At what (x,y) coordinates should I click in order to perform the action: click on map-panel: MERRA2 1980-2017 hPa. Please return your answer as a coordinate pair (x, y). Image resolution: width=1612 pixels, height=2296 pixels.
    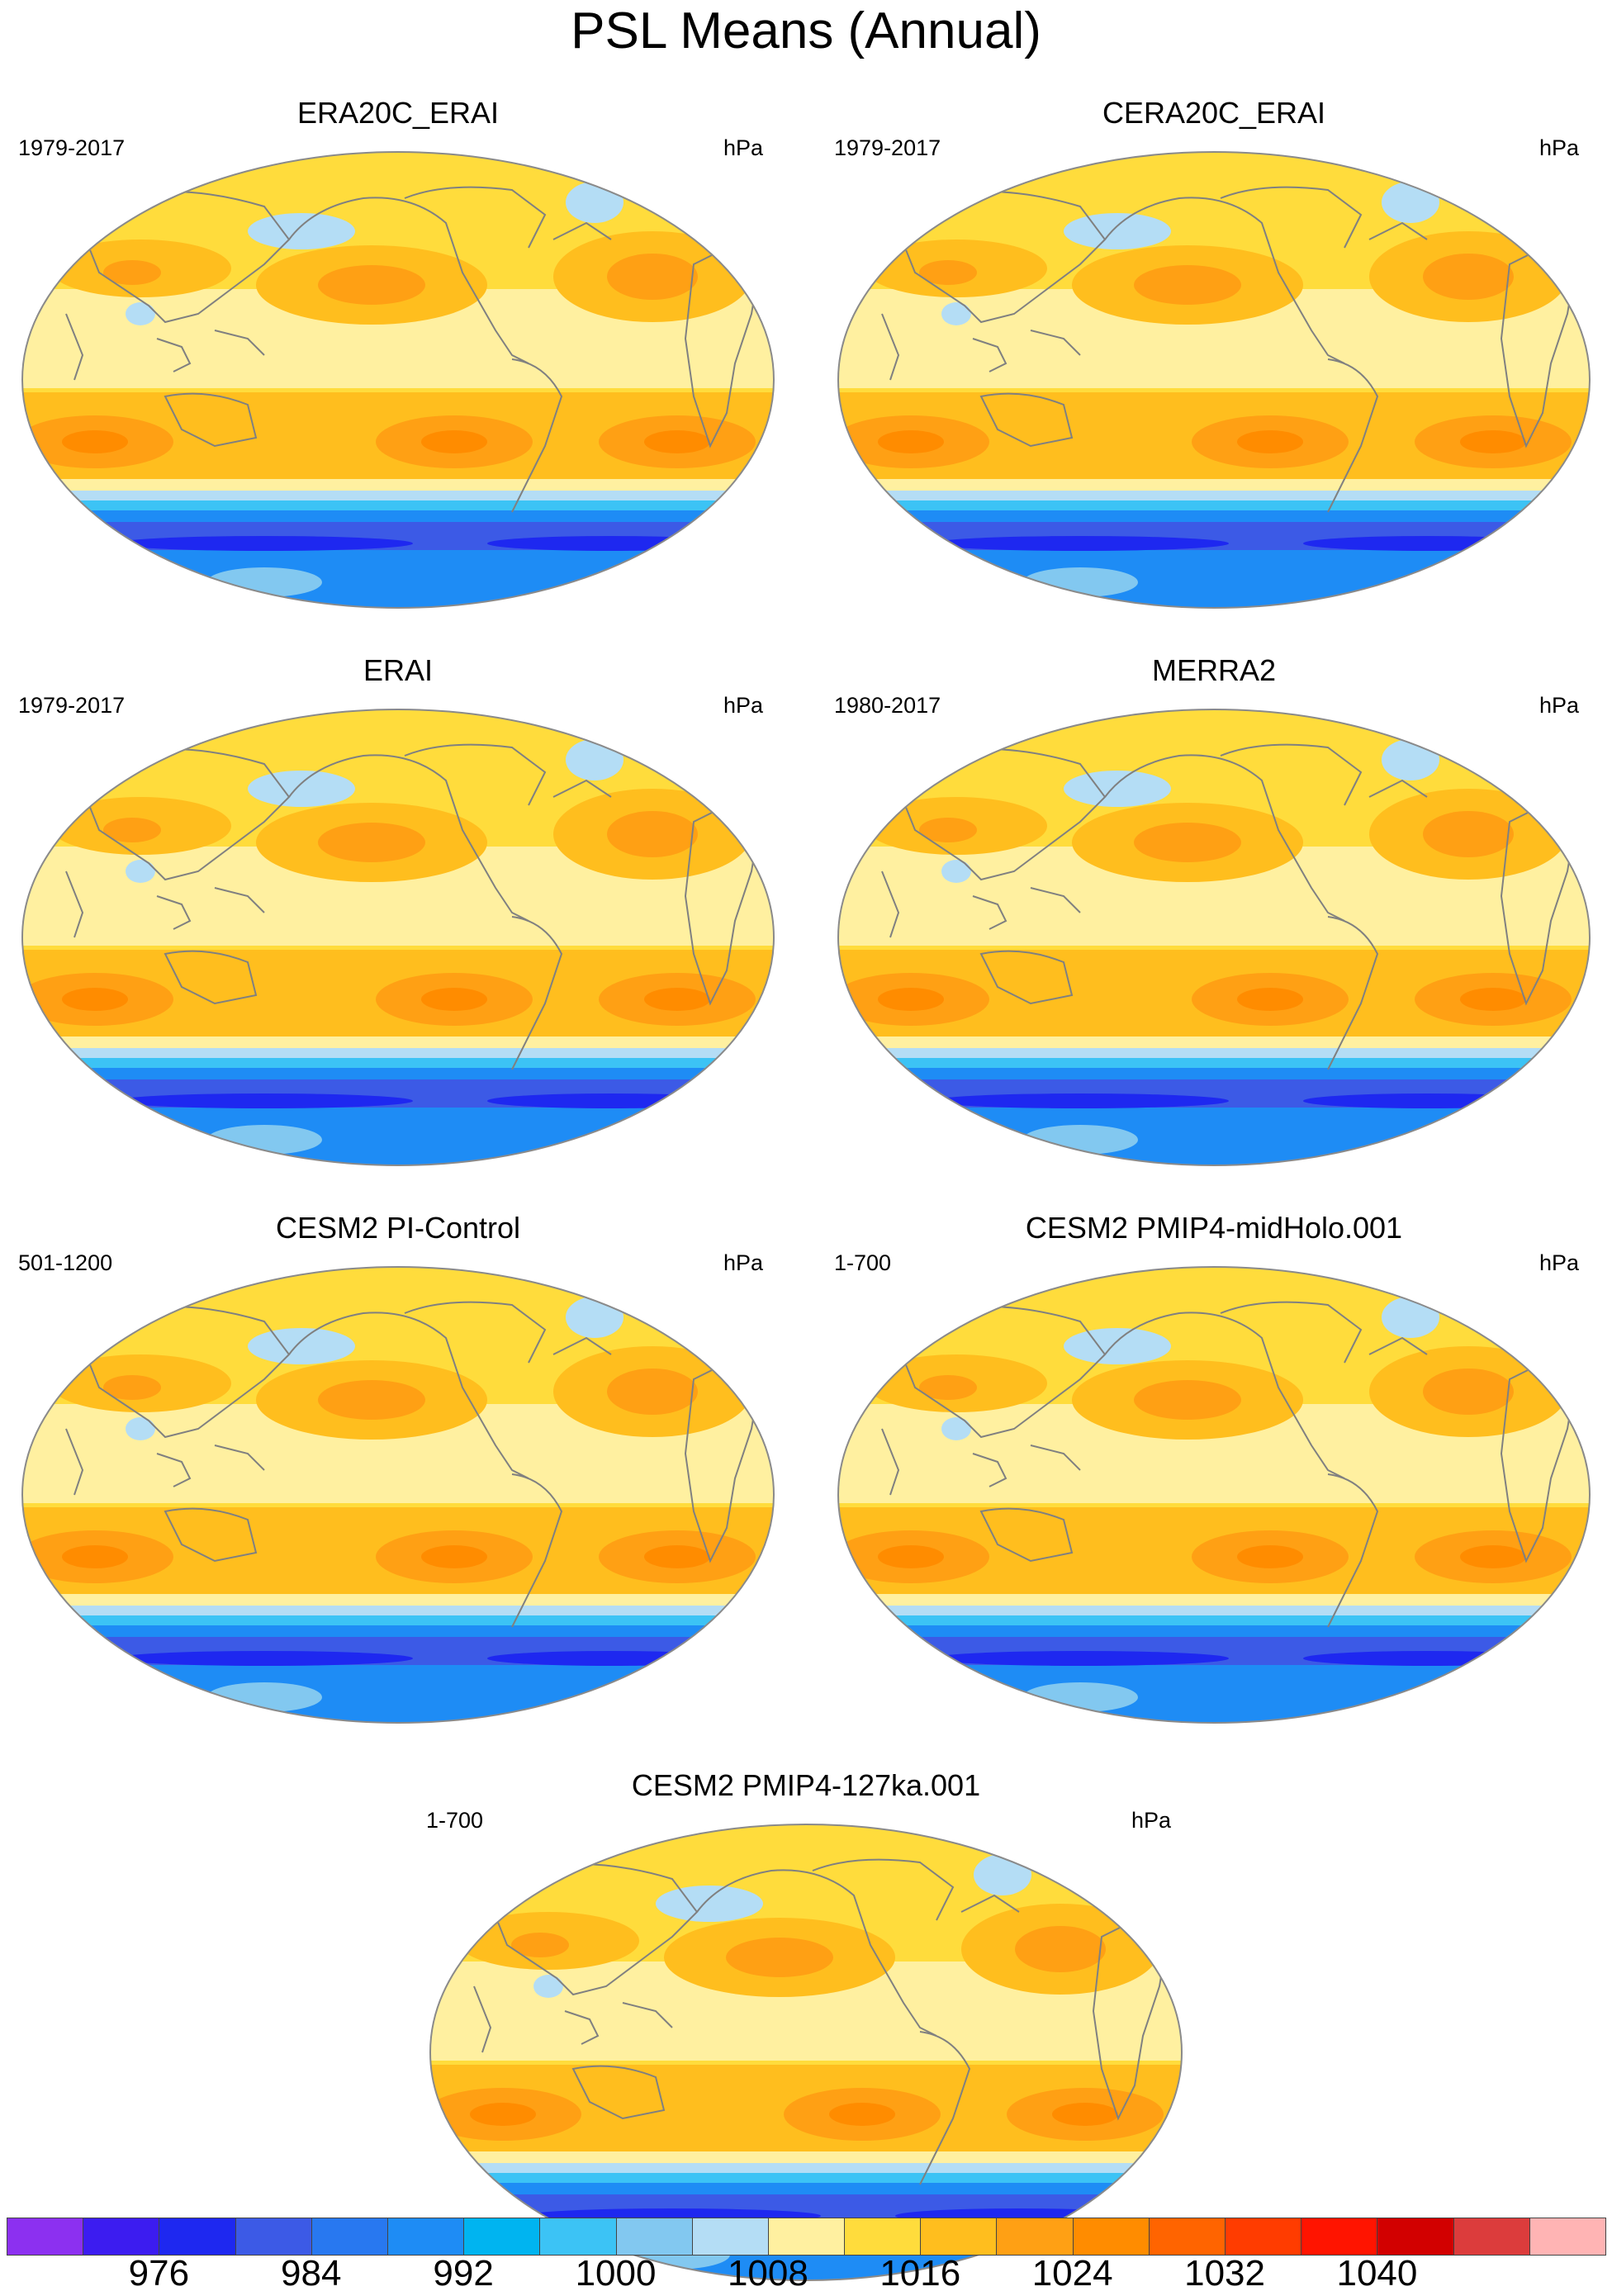
    Looking at the image, I should click on (1213, 916).